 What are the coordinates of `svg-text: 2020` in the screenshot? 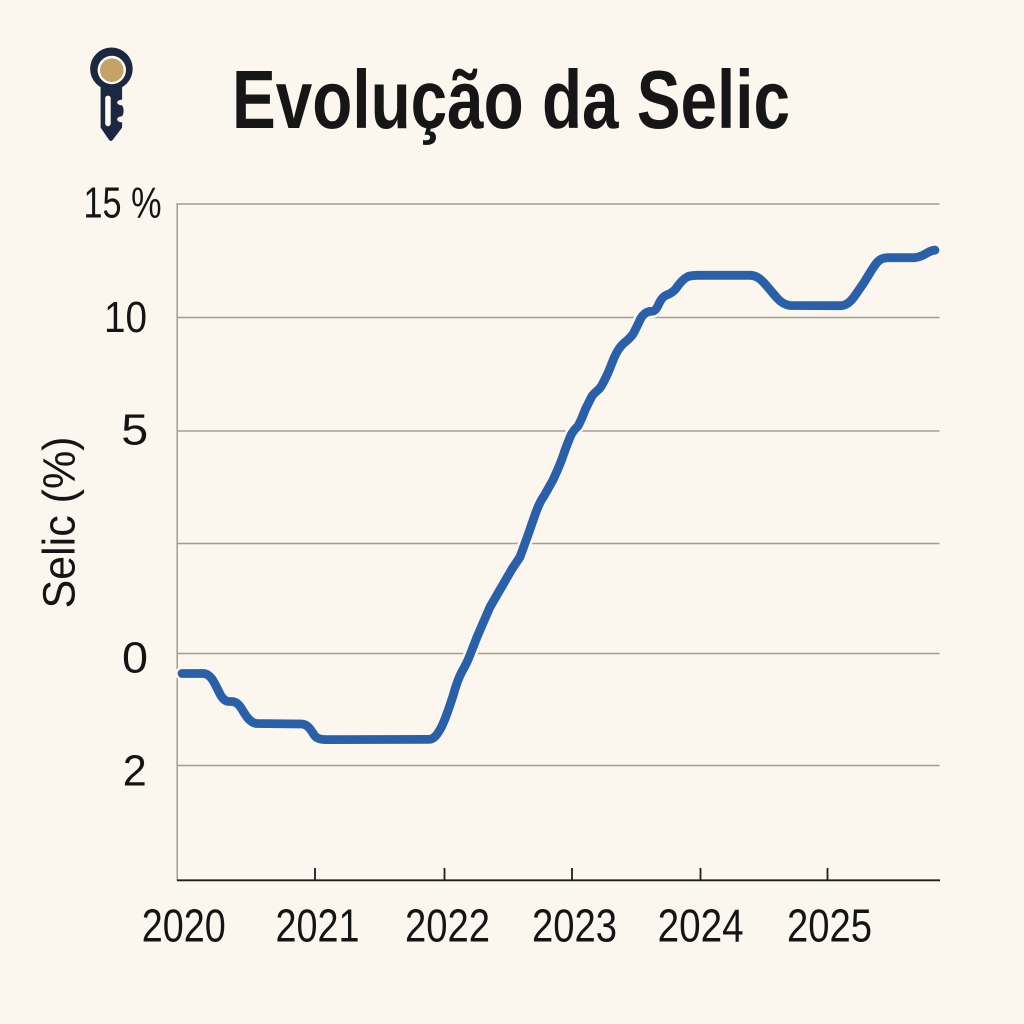 It's located at (184, 925).